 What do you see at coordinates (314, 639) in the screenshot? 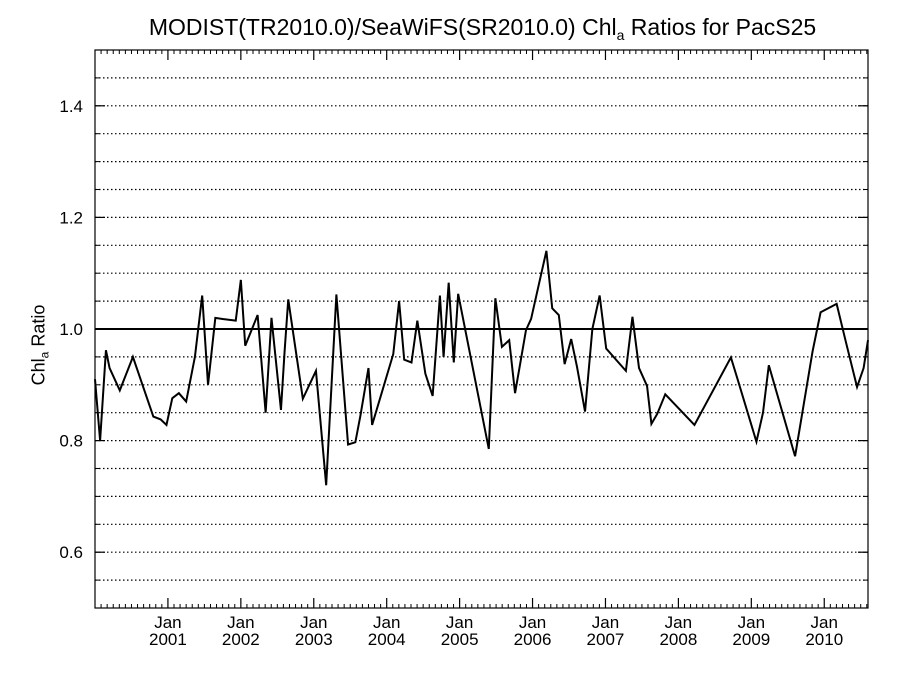
I see `x-tick-year-label: 2003` at bounding box center [314, 639].